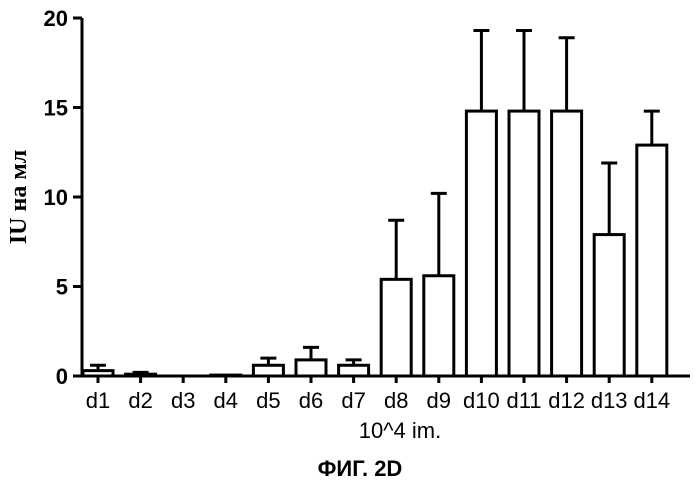  I want to click on y-axis-label: IU на мл, so click(19, 197).